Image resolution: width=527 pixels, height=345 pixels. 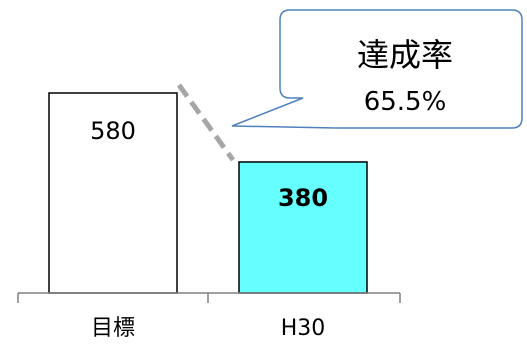 I want to click on callout-value: 65.5%, so click(x=405, y=102).